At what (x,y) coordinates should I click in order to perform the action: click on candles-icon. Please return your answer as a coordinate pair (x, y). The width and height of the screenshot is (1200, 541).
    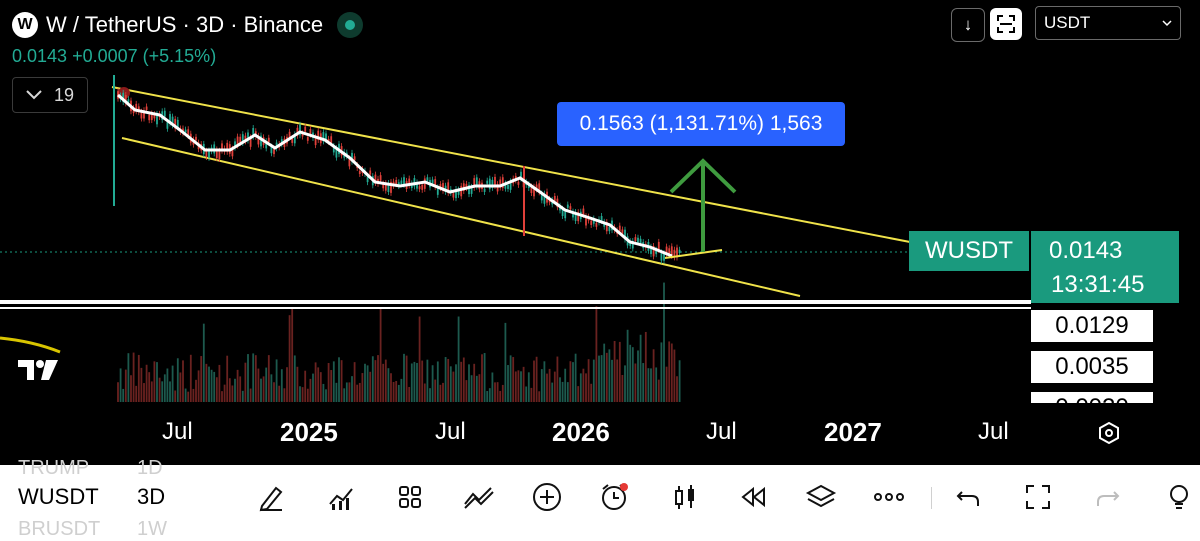
    Looking at the image, I should click on (685, 497).